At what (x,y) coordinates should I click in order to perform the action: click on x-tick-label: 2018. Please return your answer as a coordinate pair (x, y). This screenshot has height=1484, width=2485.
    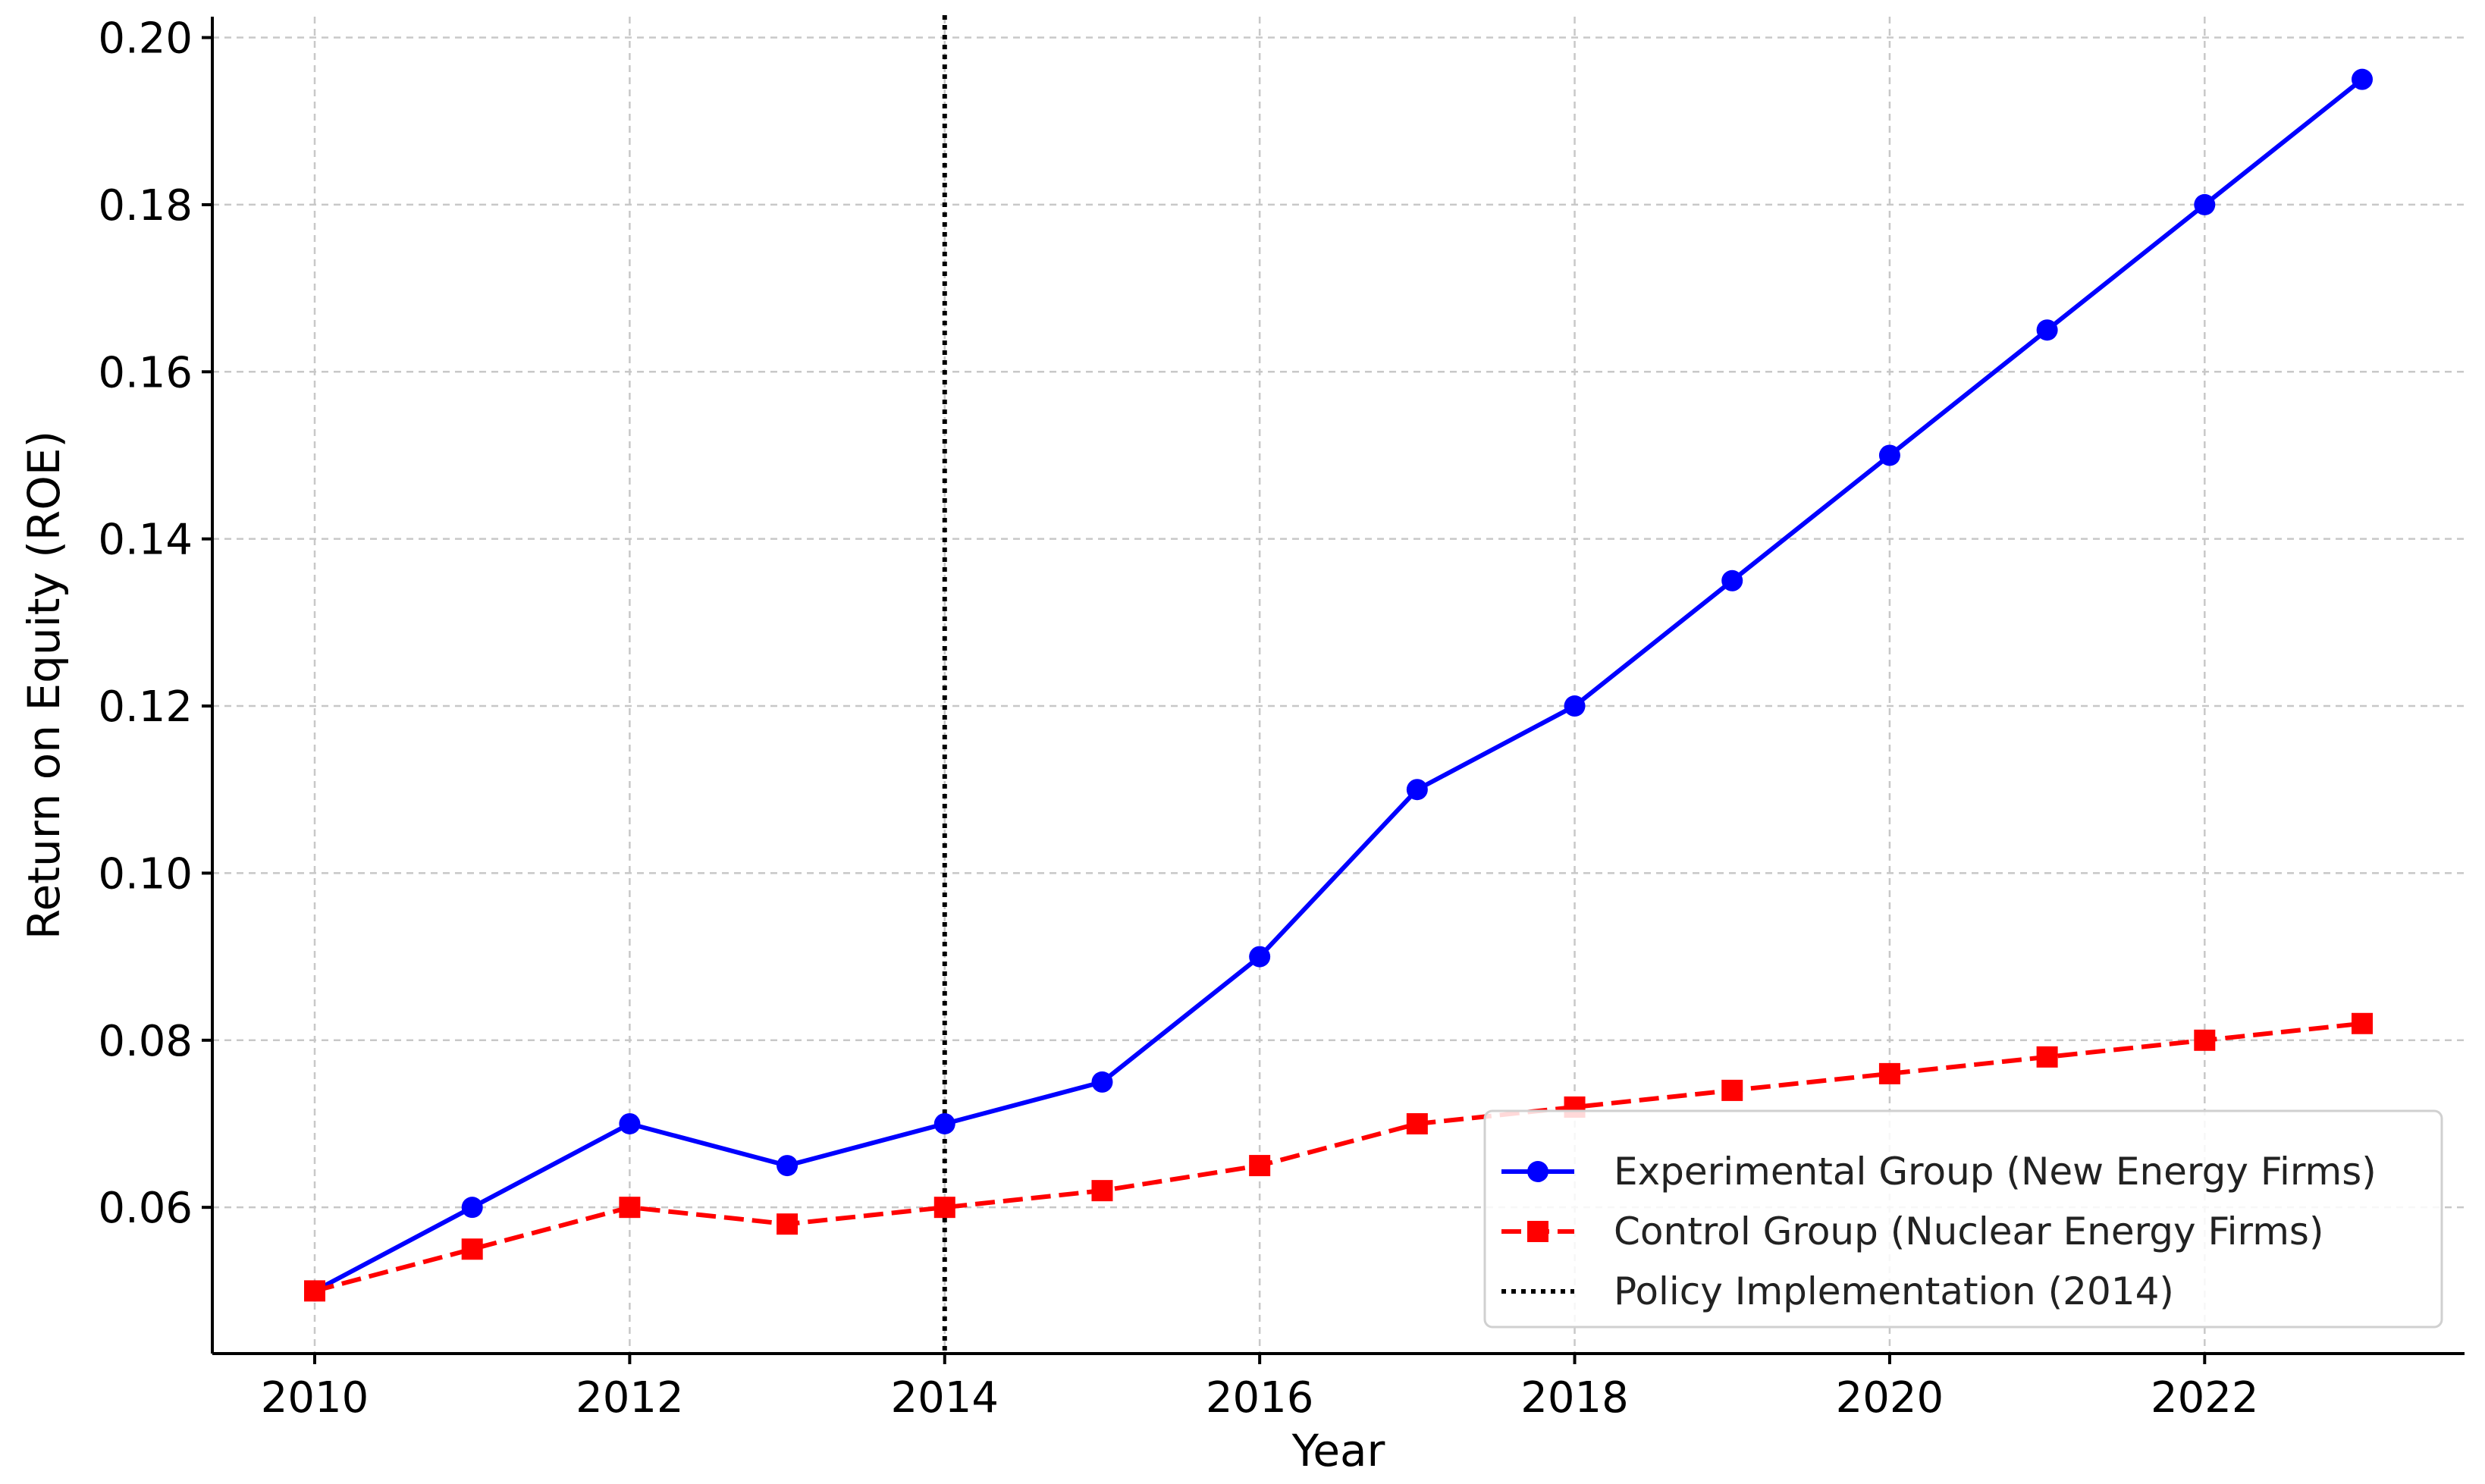
    Looking at the image, I should click on (1574, 1398).